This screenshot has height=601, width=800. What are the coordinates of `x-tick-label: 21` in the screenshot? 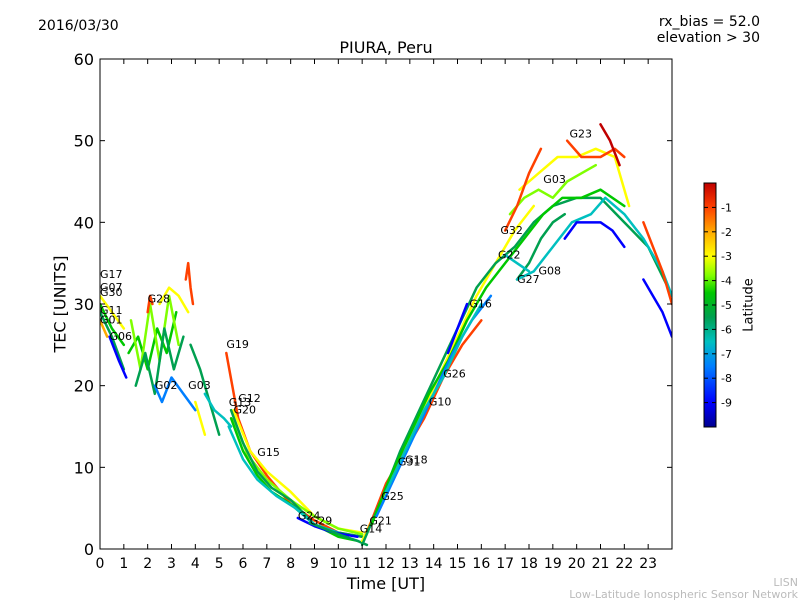 It's located at (601, 564).